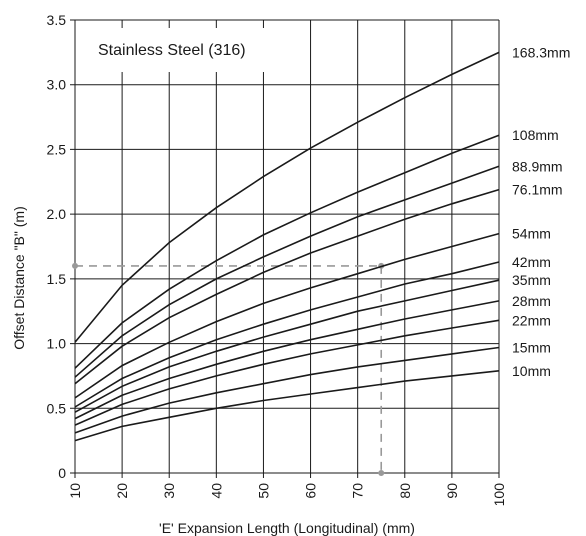  Describe the element at coordinates (216, 491) in the screenshot. I see `x-tick-label: 40` at that location.